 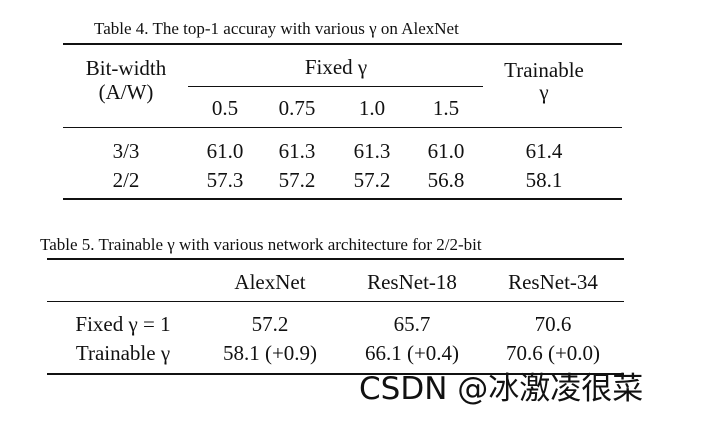 I want to click on table5-cell: 57.2, so click(x=270, y=324).